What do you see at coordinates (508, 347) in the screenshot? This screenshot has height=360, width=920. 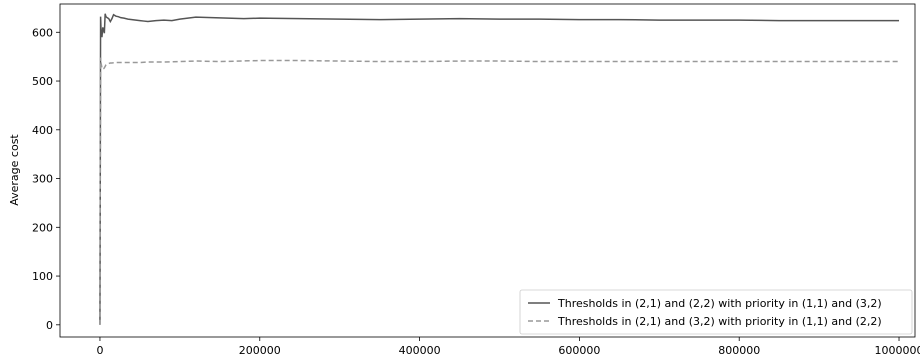 I see `x-axis: 0 200000 400000 600000 800000 1000000` at bounding box center [508, 347].